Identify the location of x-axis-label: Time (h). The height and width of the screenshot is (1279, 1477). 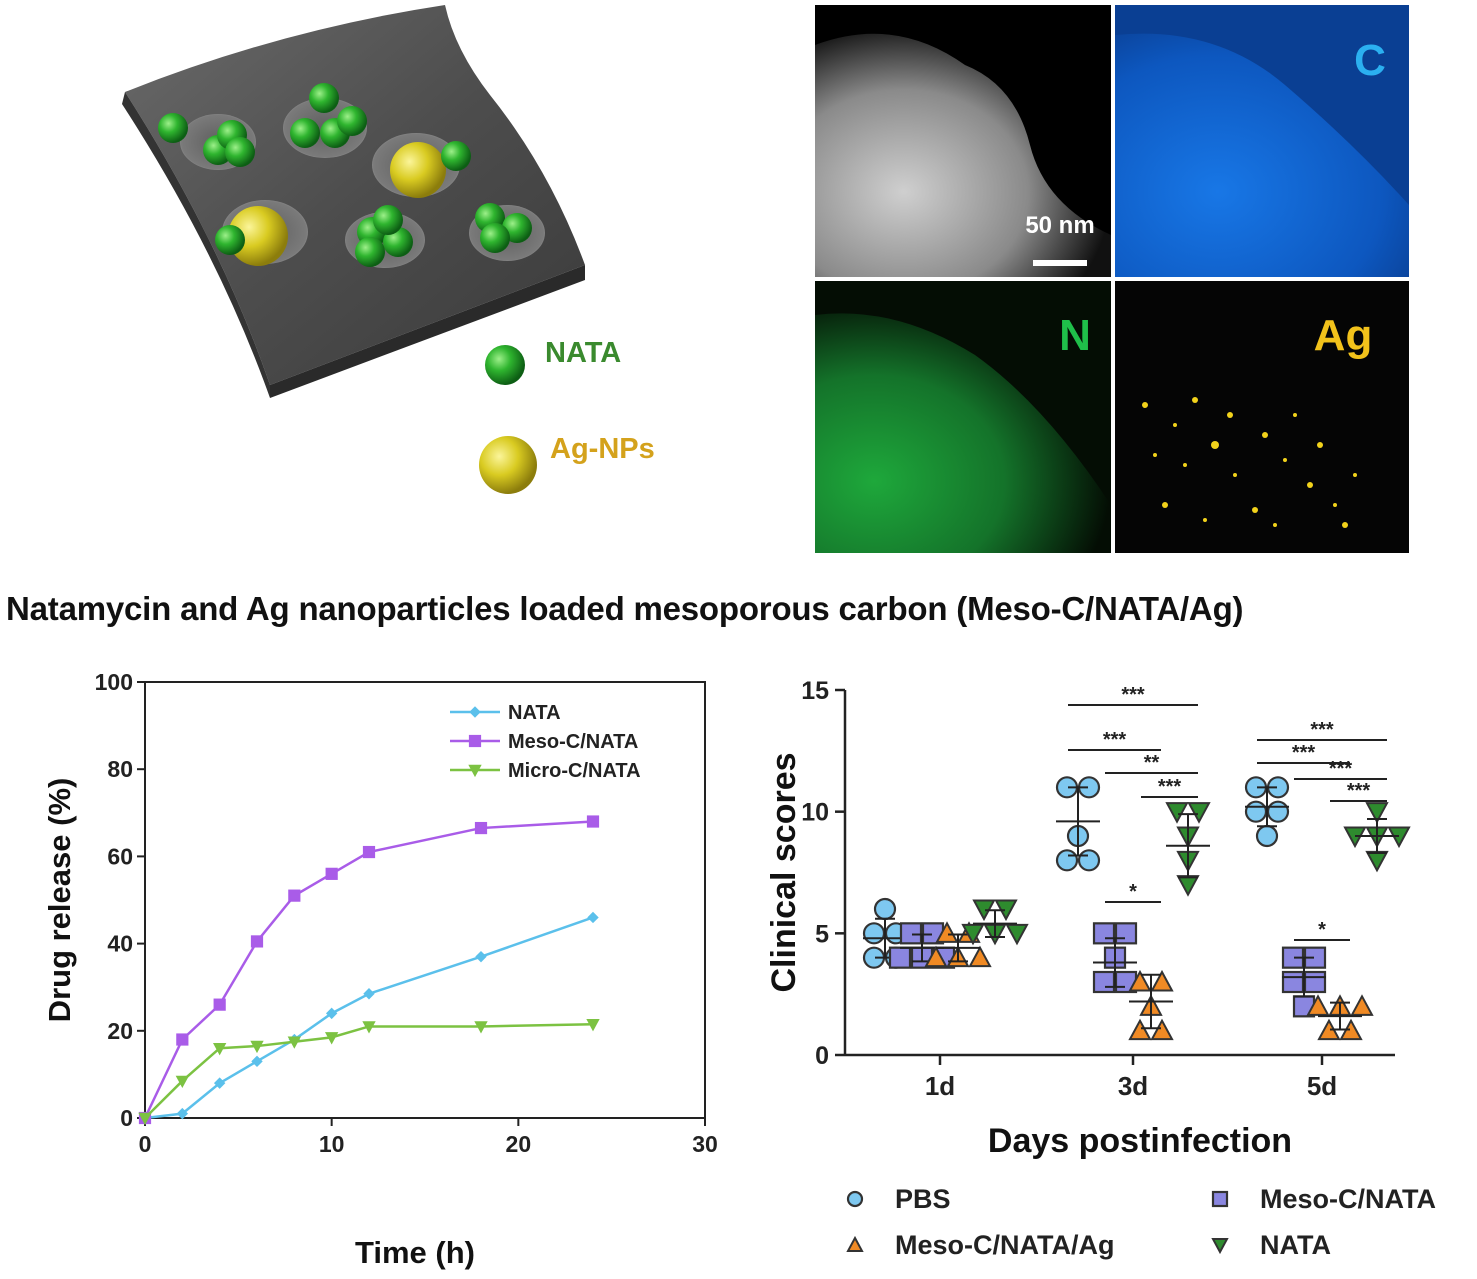
(415, 1252).